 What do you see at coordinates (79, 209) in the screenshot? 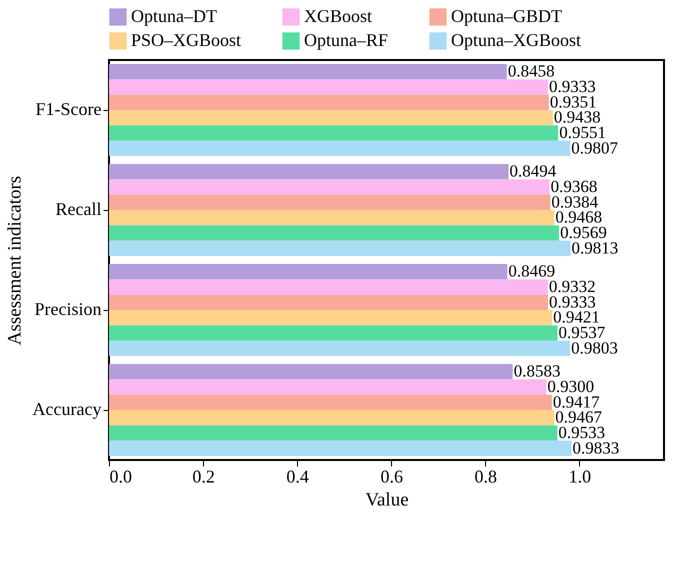
I see `y-tick-label: Recall` at bounding box center [79, 209].